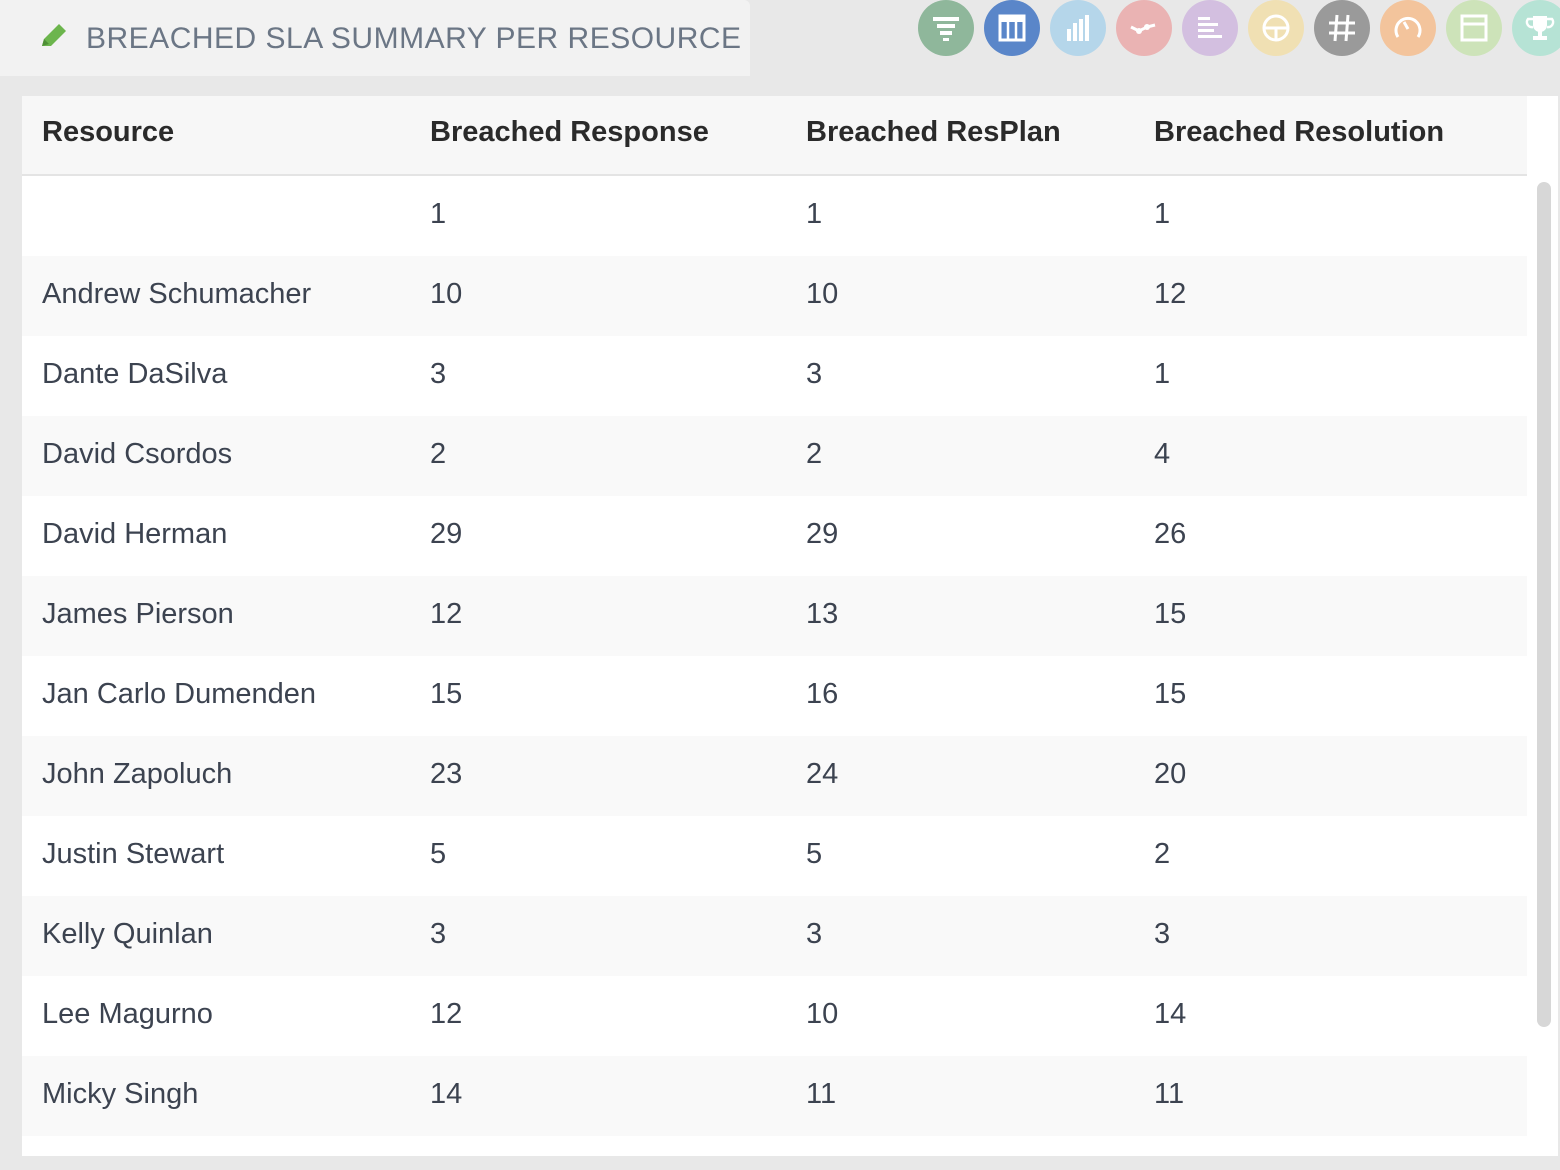 The width and height of the screenshot is (1560, 1170). I want to click on pie-chart-button, so click(1276, 28).